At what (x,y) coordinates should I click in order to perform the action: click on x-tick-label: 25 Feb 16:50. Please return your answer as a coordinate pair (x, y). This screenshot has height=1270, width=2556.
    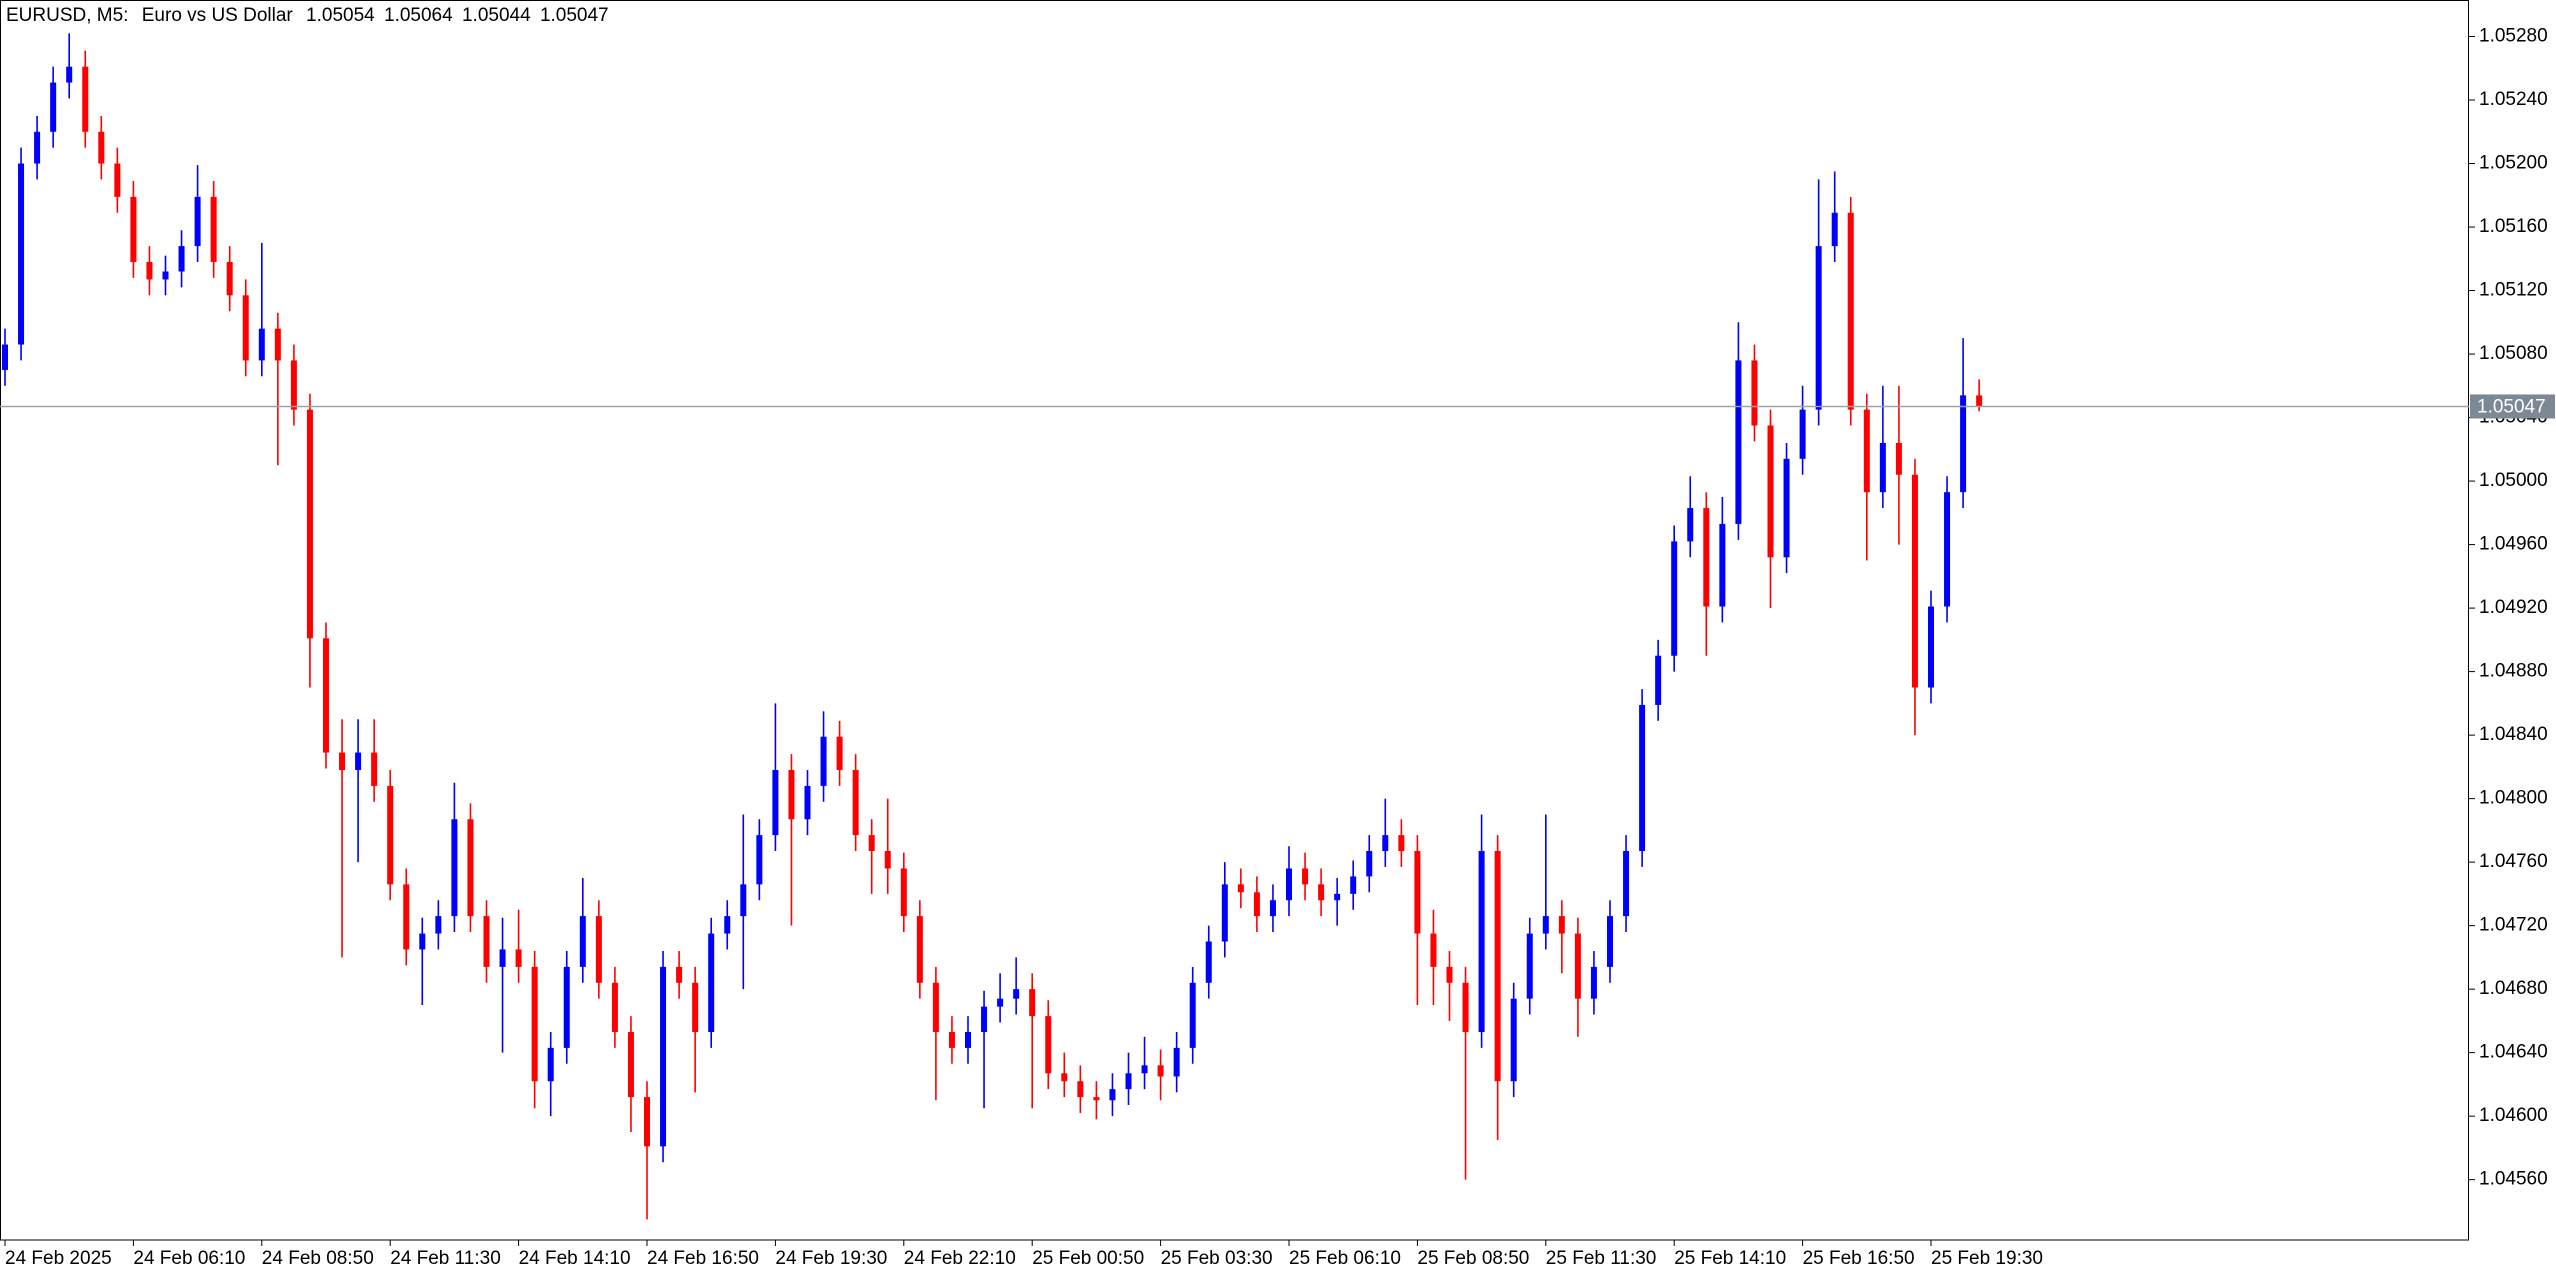
    Looking at the image, I should click on (1859, 1258).